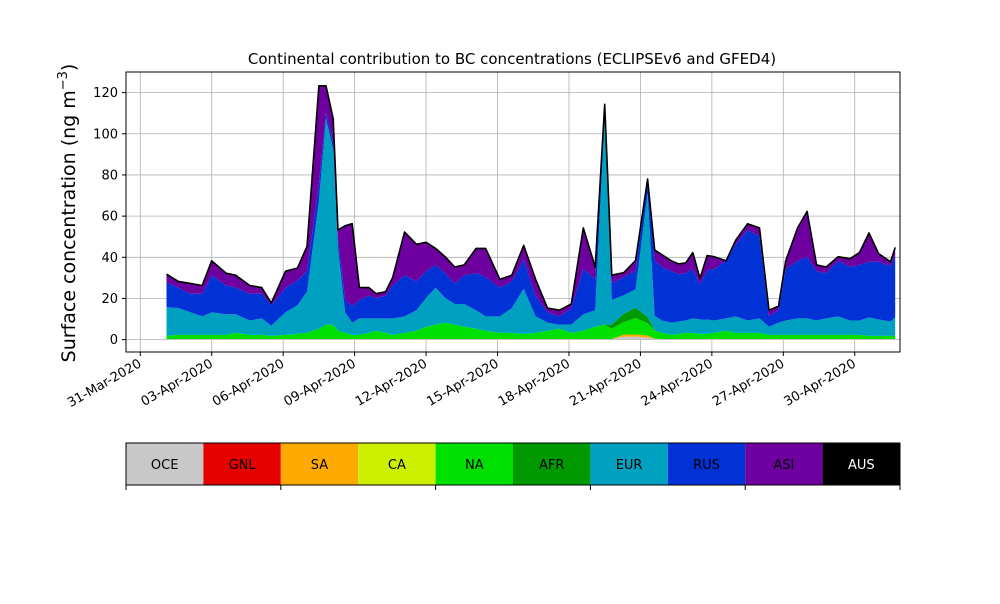 The image size is (1000, 604). What do you see at coordinates (109, 175) in the screenshot?
I see `y-tick-label: 80` at bounding box center [109, 175].